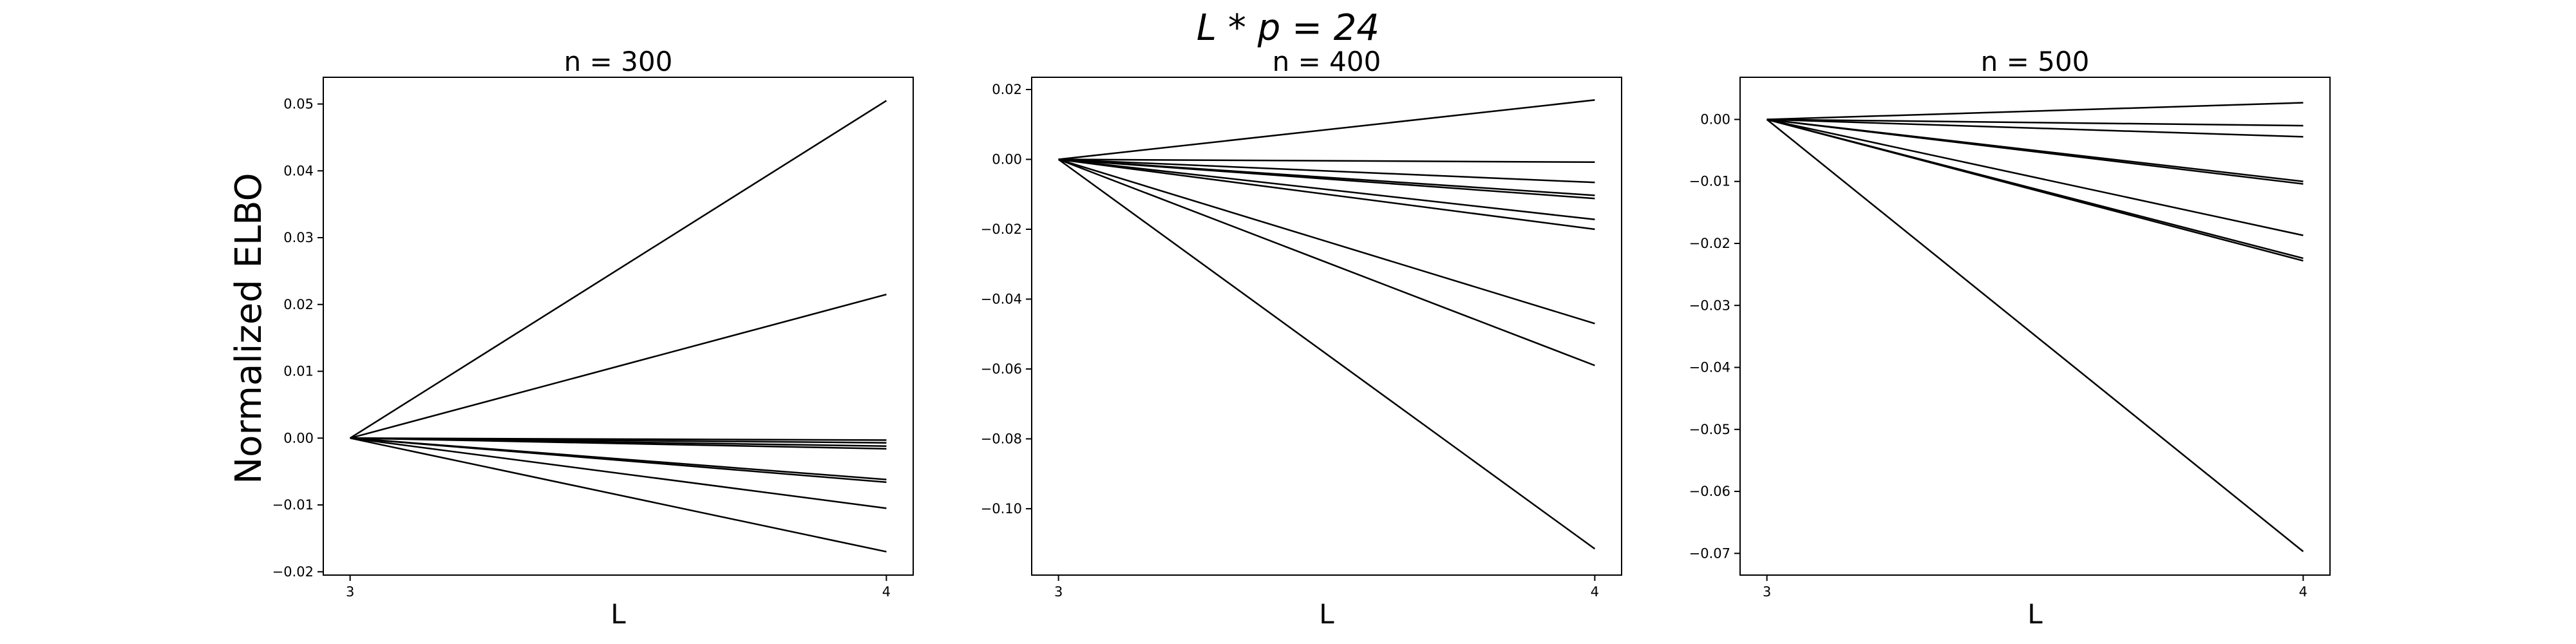 The height and width of the screenshot is (644, 2576). What do you see at coordinates (1327, 62) in the screenshot?
I see `panel-title-n-400: n = 400` at bounding box center [1327, 62].